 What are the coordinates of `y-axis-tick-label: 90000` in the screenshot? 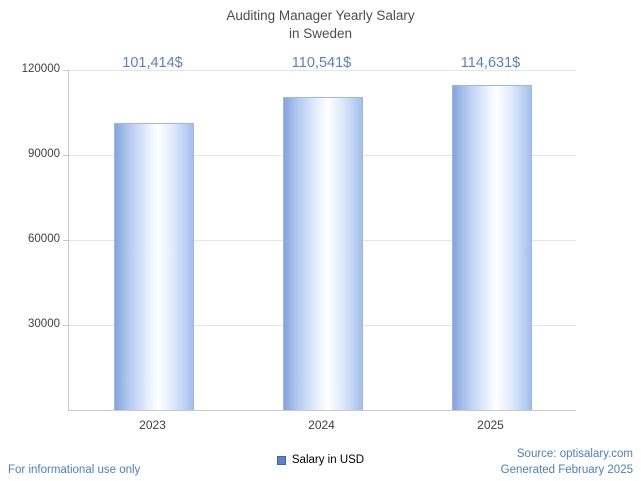 It's located at (44, 154).